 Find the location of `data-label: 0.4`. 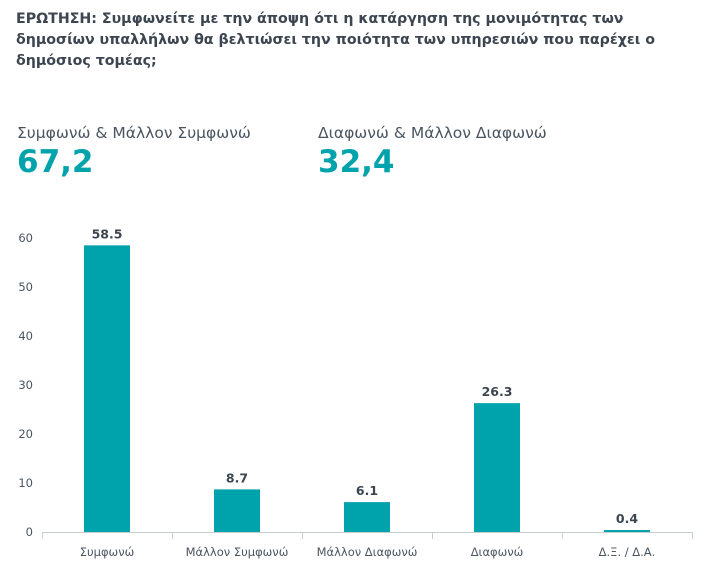

data-label: 0.4 is located at coordinates (627, 518).